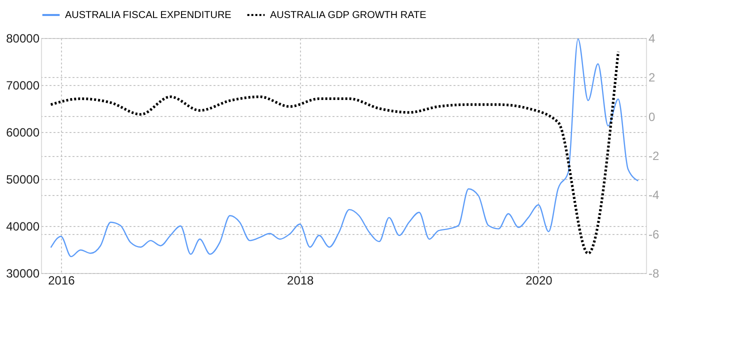 The height and width of the screenshot is (340, 730). I want to click on legend-label: AUSTRALIA FISCAL EXPENDITURE, so click(148, 15).